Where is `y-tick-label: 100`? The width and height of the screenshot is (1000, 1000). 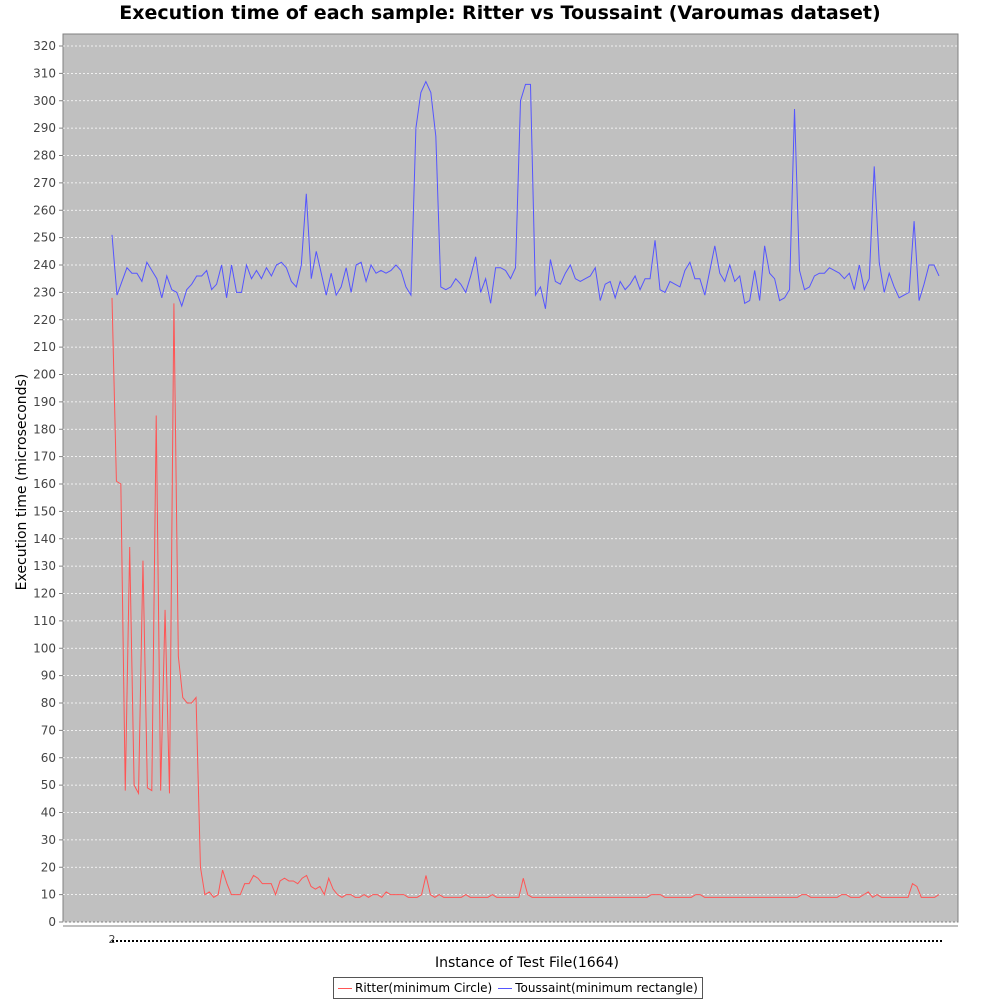 y-tick-label: 100 is located at coordinates (44, 648).